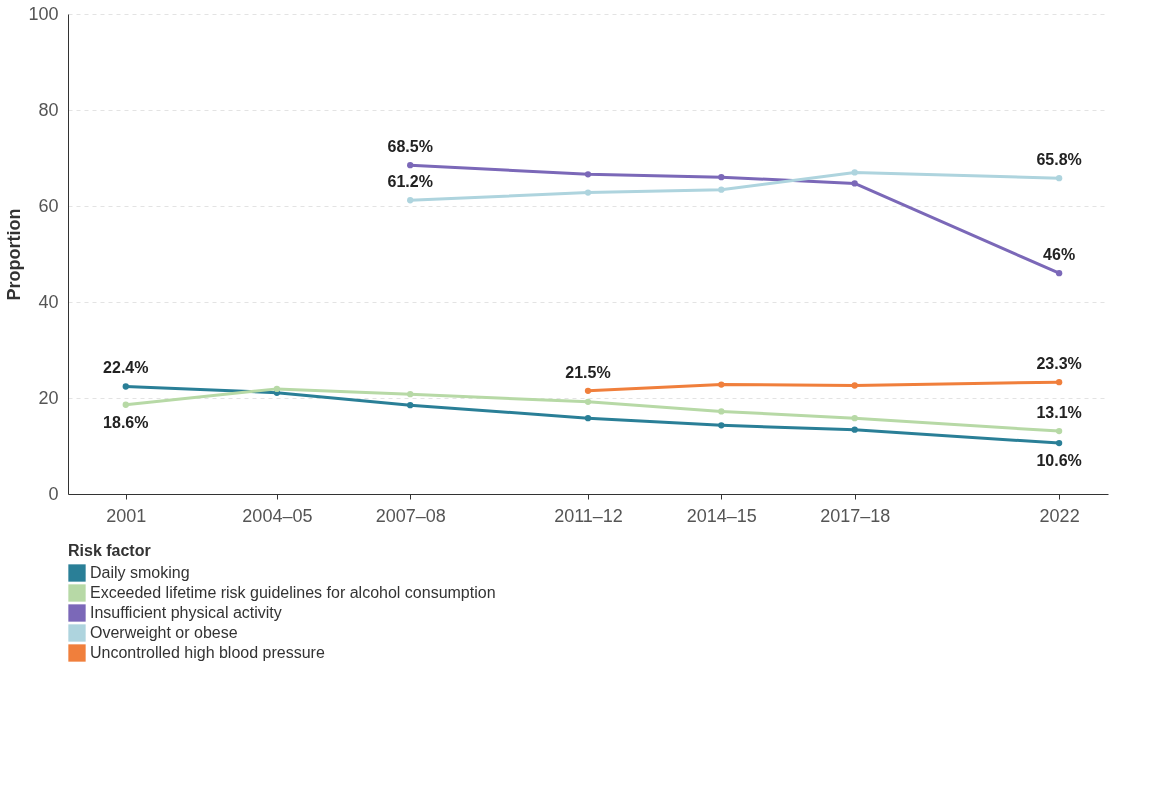  I want to click on data-label: 10.6%, so click(1059, 461).